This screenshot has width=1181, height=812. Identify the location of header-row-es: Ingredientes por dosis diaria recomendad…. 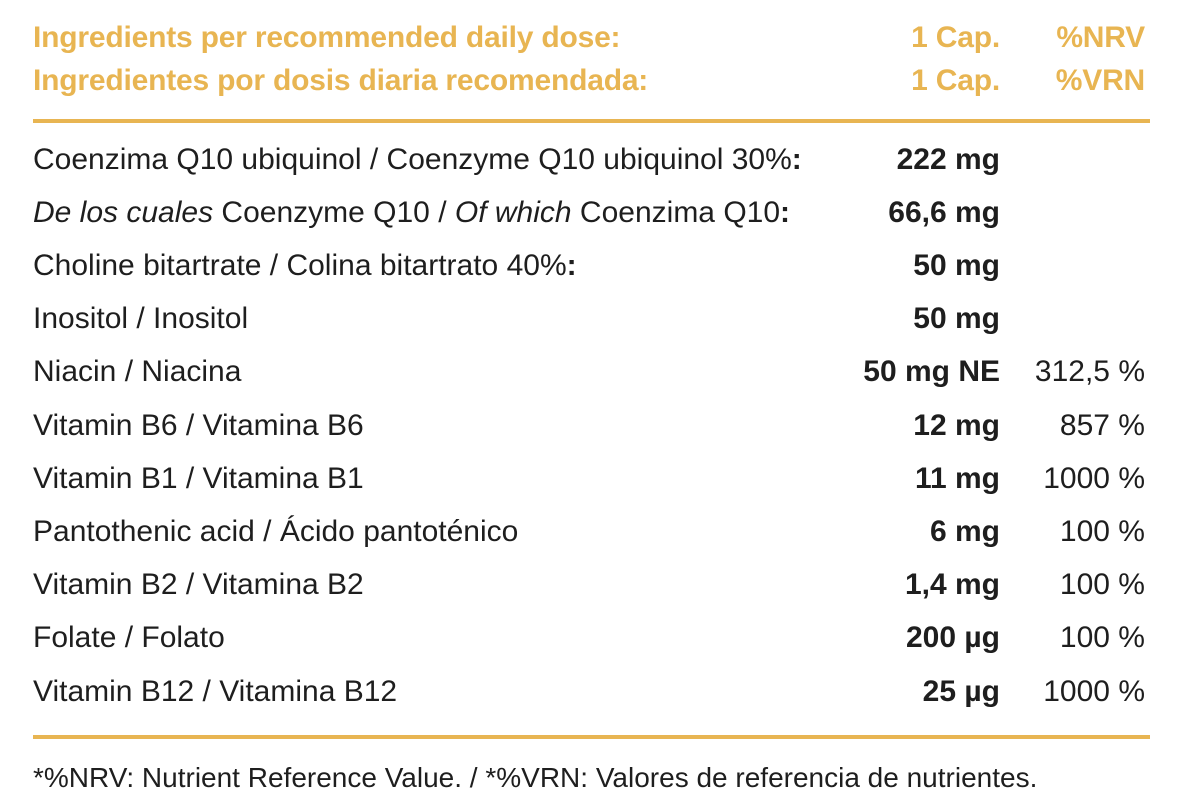
(589, 81).